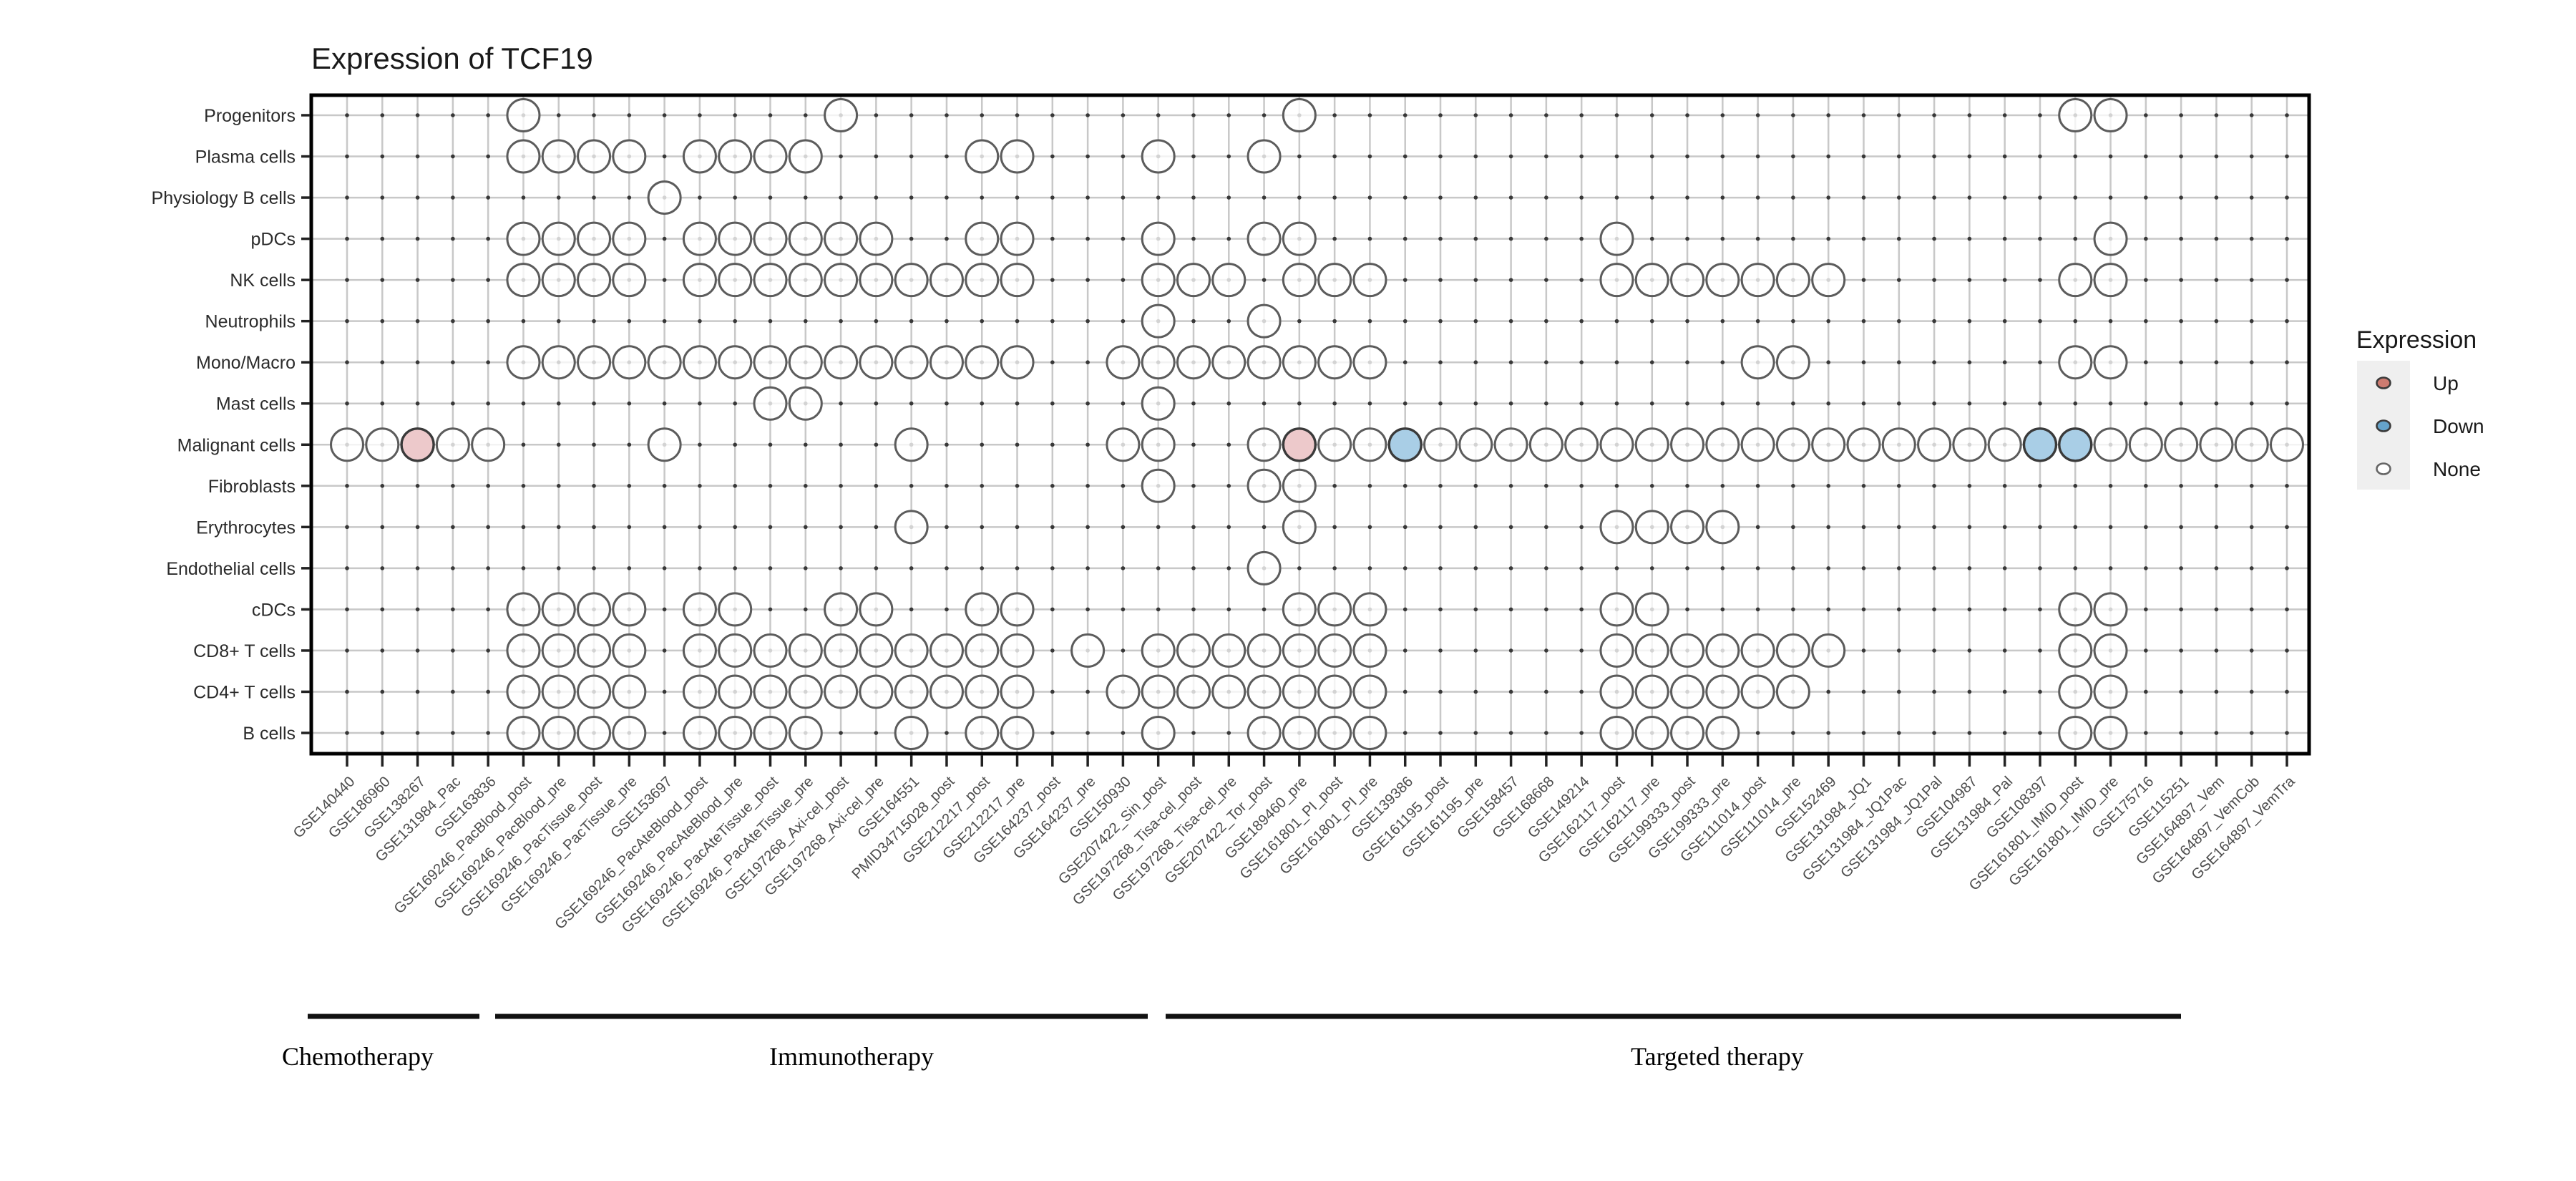  What do you see at coordinates (273, 240) in the screenshot?
I see `y-axis-label: pDCs` at bounding box center [273, 240].